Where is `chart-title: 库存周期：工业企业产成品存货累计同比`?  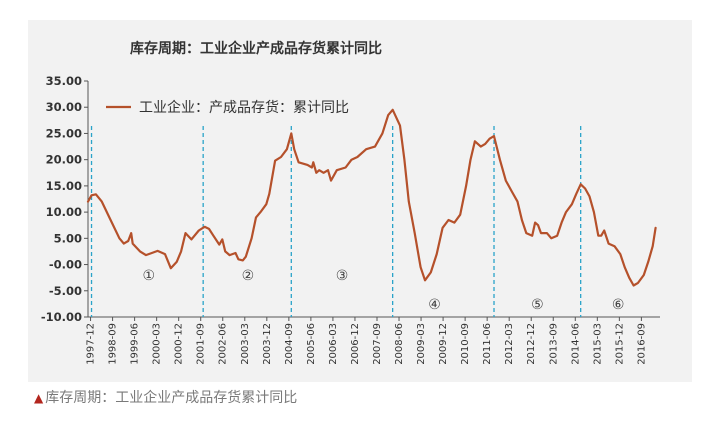
chart-title: 库存周期：工业企业产成品存货累计同比 is located at coordinates (256, 48).